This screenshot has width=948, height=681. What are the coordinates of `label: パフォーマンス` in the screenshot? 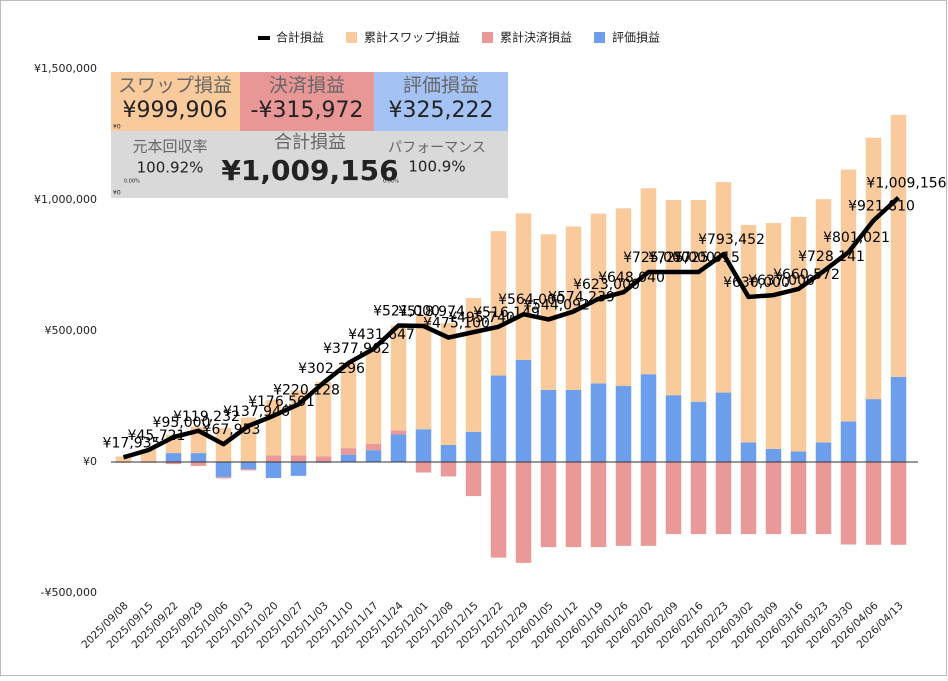 It's located at (437, 148).